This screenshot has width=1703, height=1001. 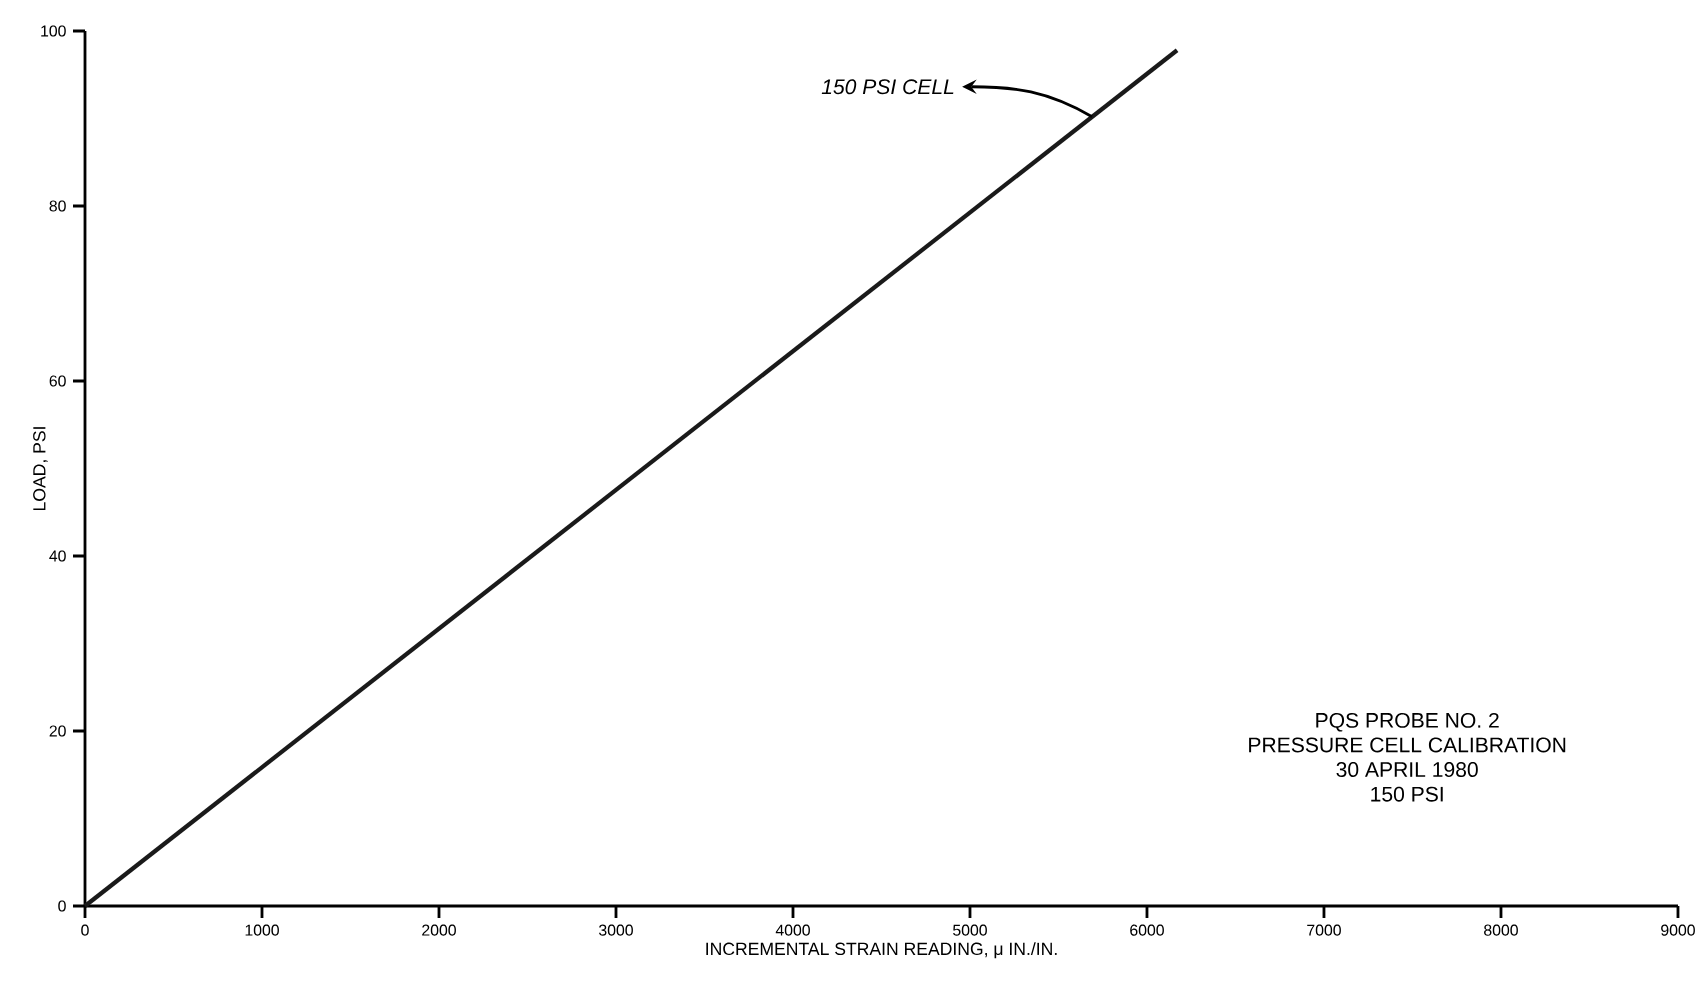 I want to click on y-tick-label: 80, so click(x=57, y=206).